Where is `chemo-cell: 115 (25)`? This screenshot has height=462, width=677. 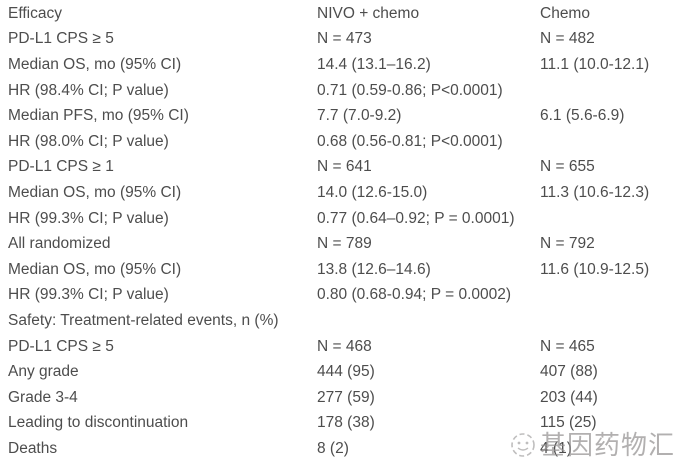
chemo-cell: 115 (25) is located at coordinates (568, 423).